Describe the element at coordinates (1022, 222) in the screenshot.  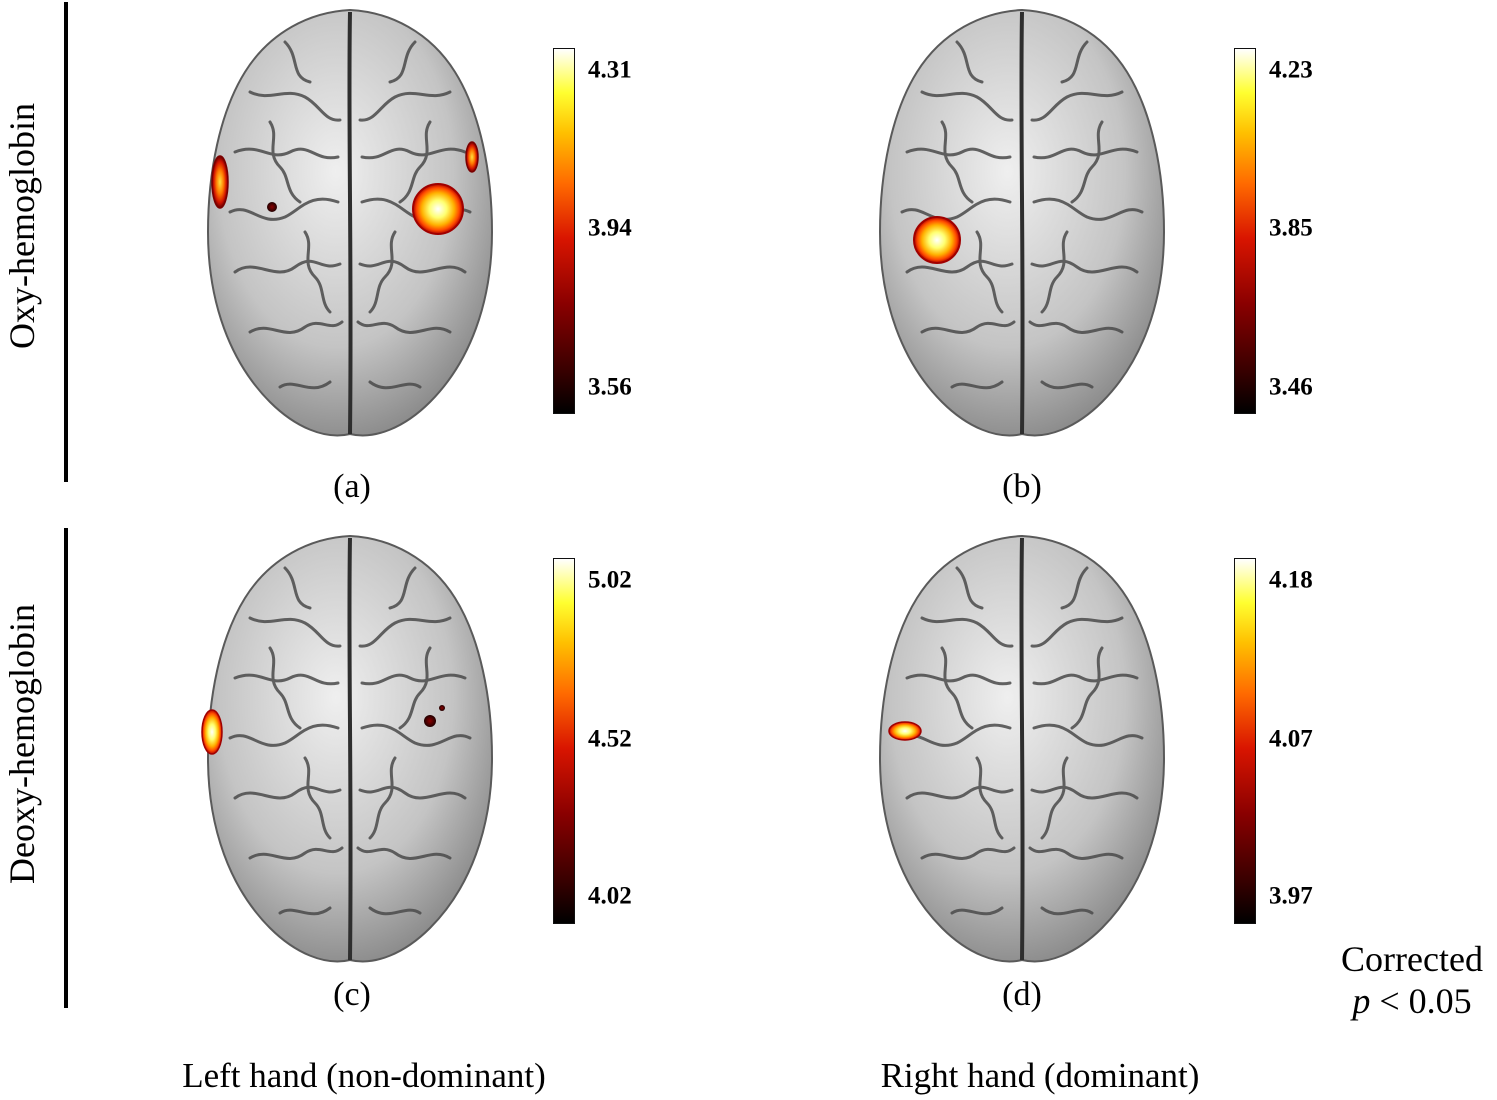
I see `brain-map-b` at that location.